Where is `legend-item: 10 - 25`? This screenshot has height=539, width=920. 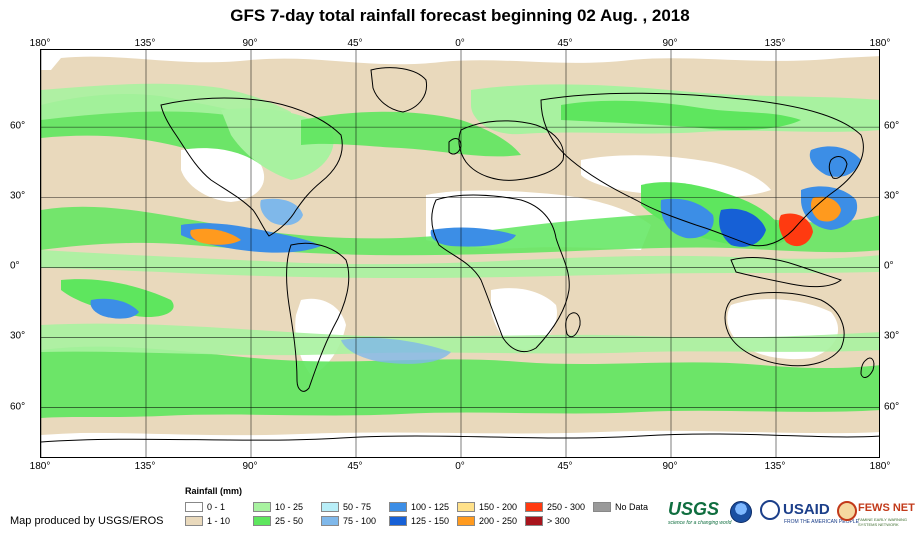
legend-item: 10 - 25 is located at coordinates (278, 507).